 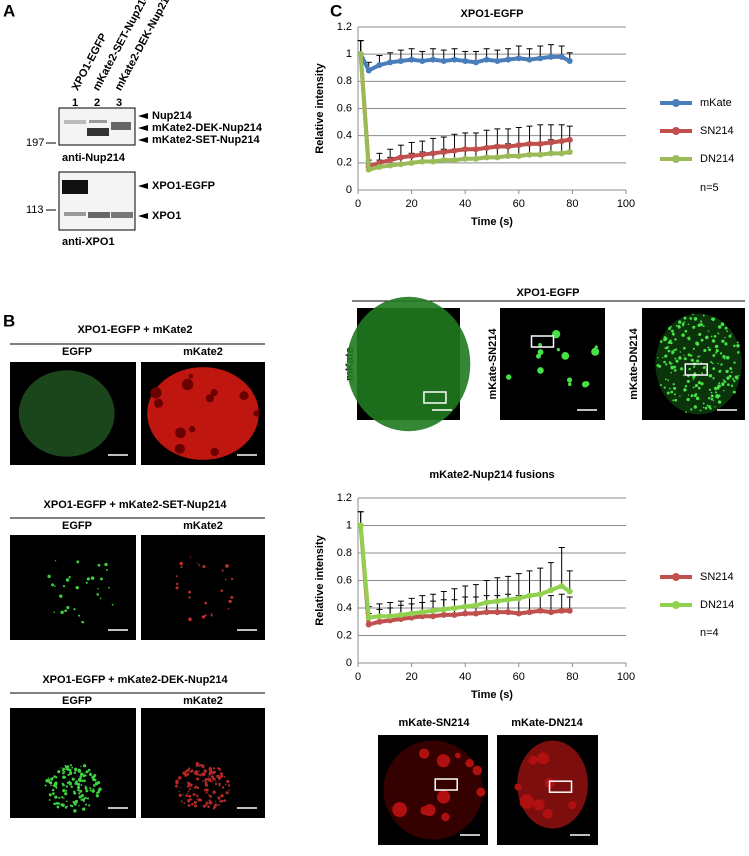 I want to click on legend-marker, so click(x=676, y=577).